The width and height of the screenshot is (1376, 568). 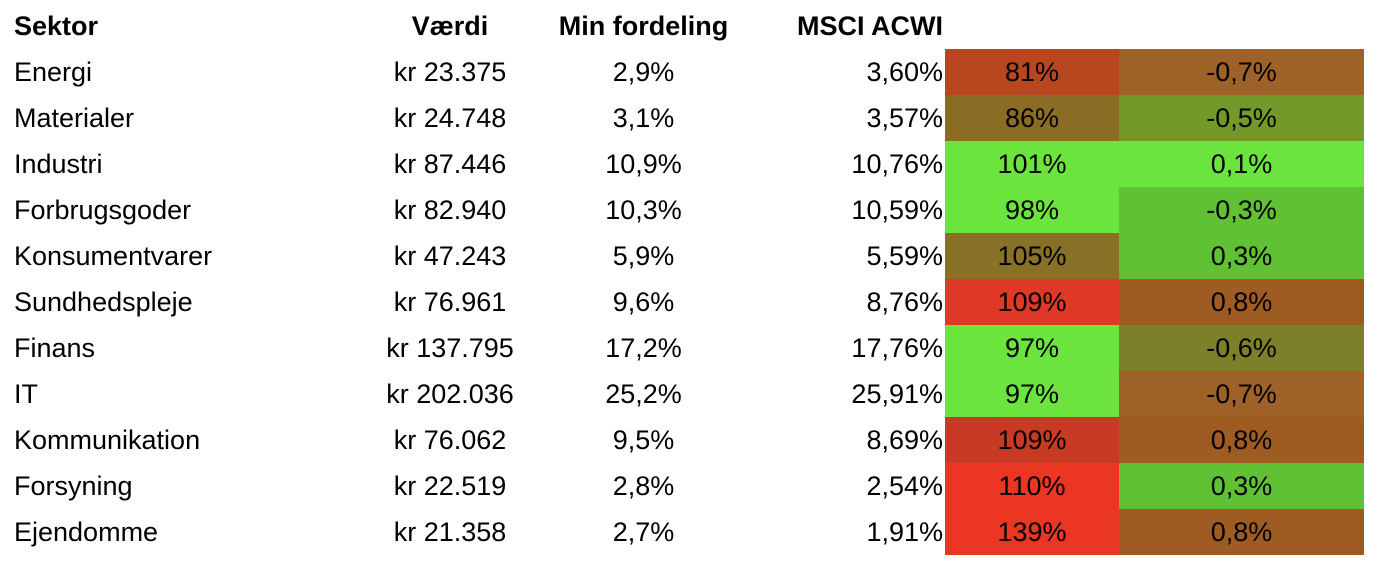 I want to click on cell-sektor: Materialer, so click(x=74, y=117).